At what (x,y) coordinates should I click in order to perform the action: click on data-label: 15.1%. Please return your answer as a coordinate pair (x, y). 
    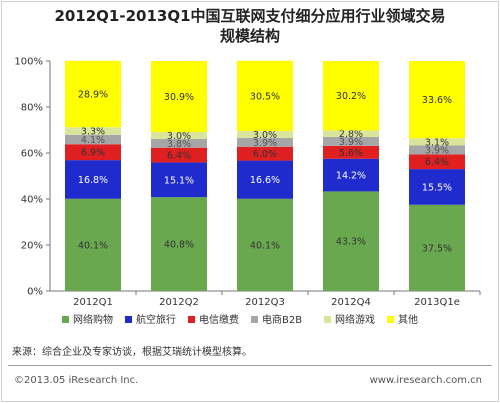
    Looking at the image, I should click on (179, 180).